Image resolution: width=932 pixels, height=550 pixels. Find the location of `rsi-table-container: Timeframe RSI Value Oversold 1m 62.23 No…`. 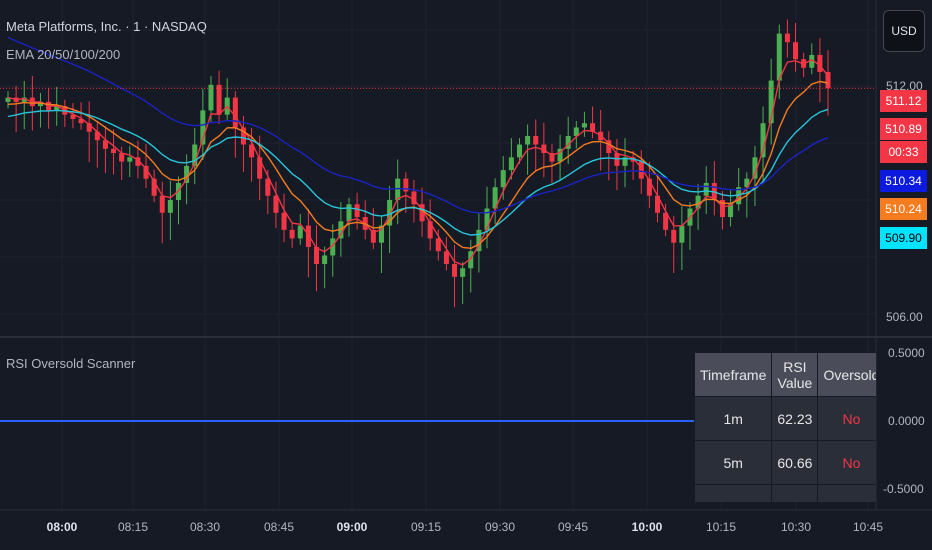

rsi-table-container: Timeframe RSI Value Oversold 1m 62.23 No… is located at coordinates (785, 427).